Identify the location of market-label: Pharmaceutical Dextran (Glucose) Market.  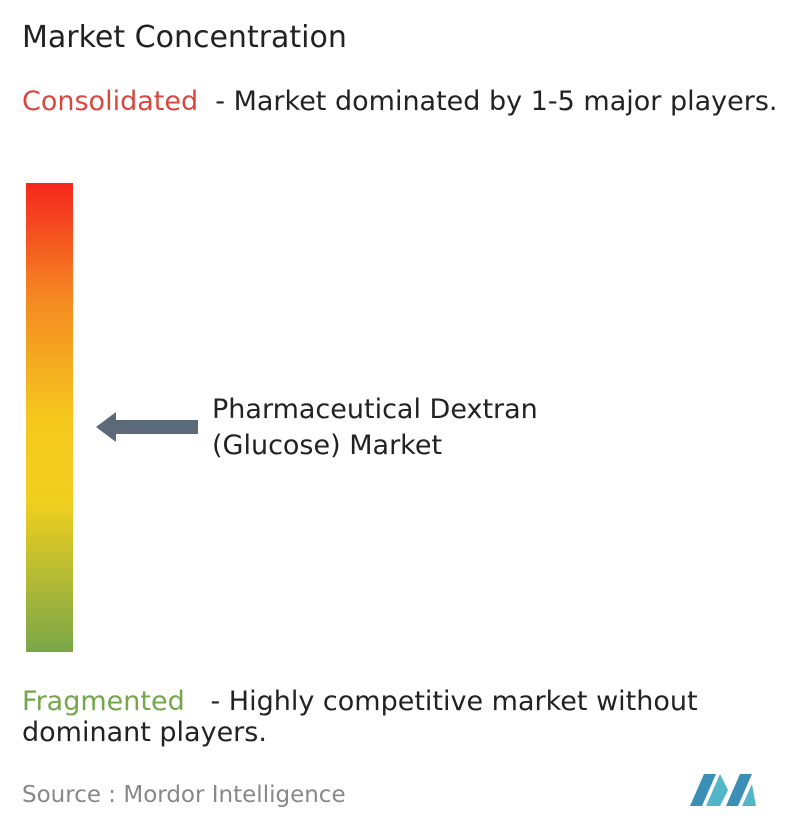
(375, 427).